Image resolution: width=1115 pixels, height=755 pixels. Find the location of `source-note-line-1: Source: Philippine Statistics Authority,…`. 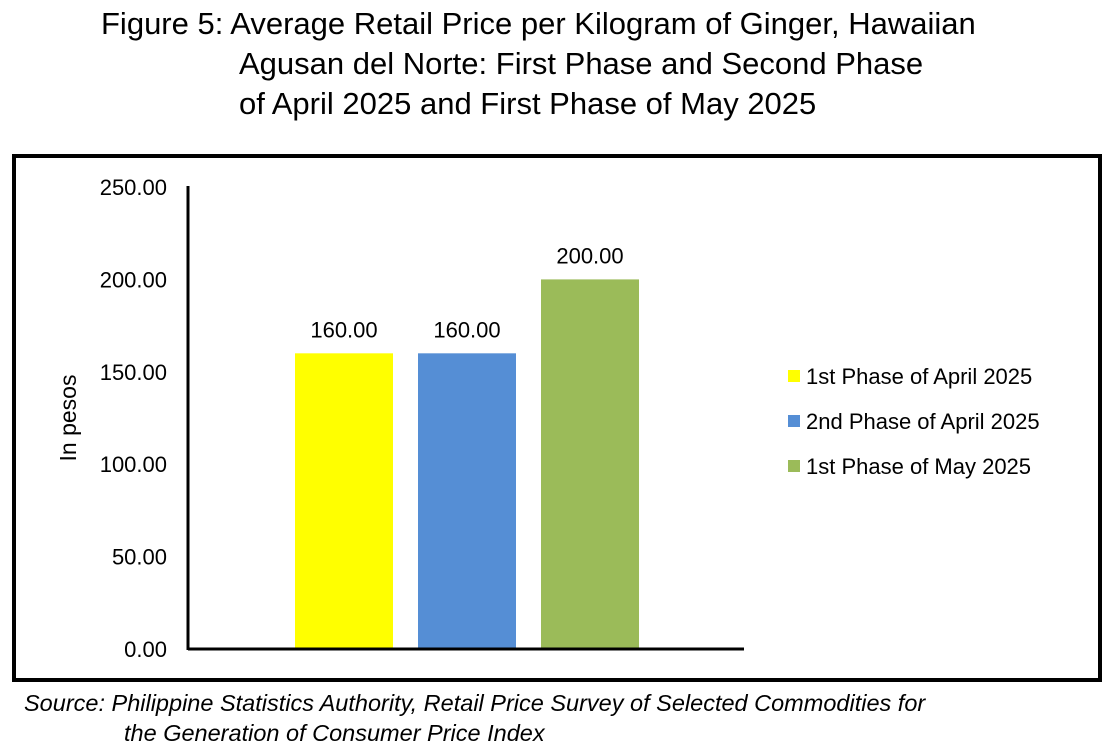

source-note-line-1: Source: Philippine Statistics Authority,… is located at coordinates (475, 703).